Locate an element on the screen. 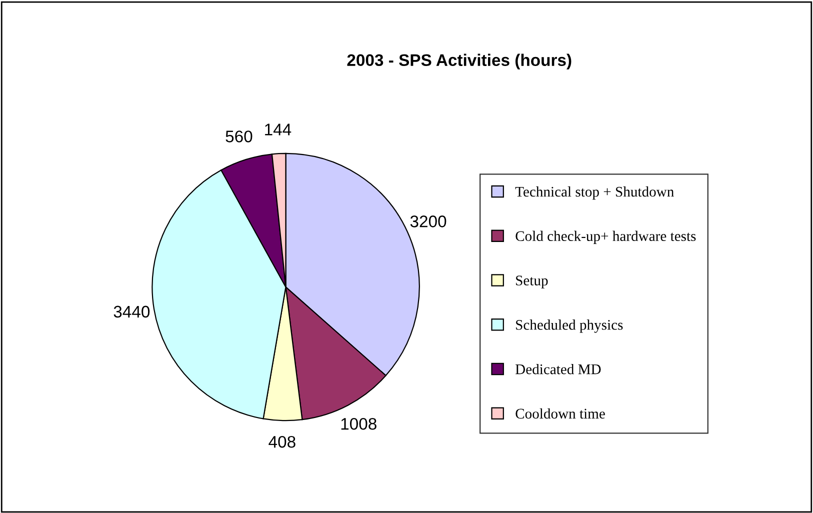 The image size is (813, 513). data-label: 408 is located at coordinates (282, 442).